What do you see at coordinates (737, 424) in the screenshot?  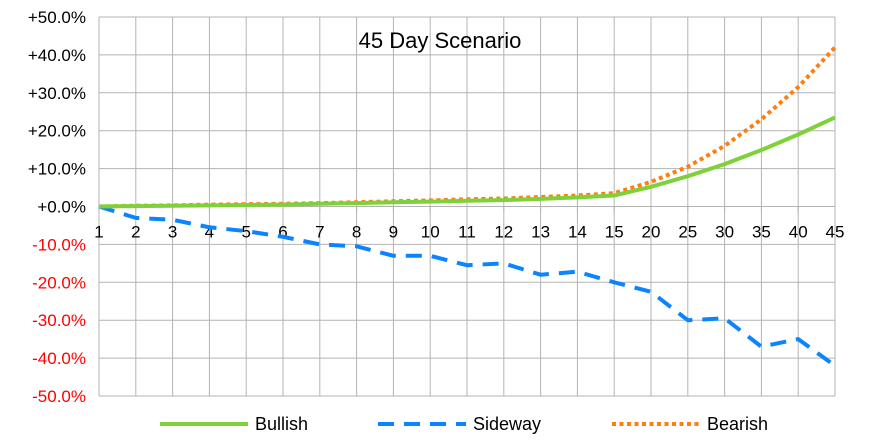 I see `legend-label-bearish: Bearish` at bounding box center [737, 424].